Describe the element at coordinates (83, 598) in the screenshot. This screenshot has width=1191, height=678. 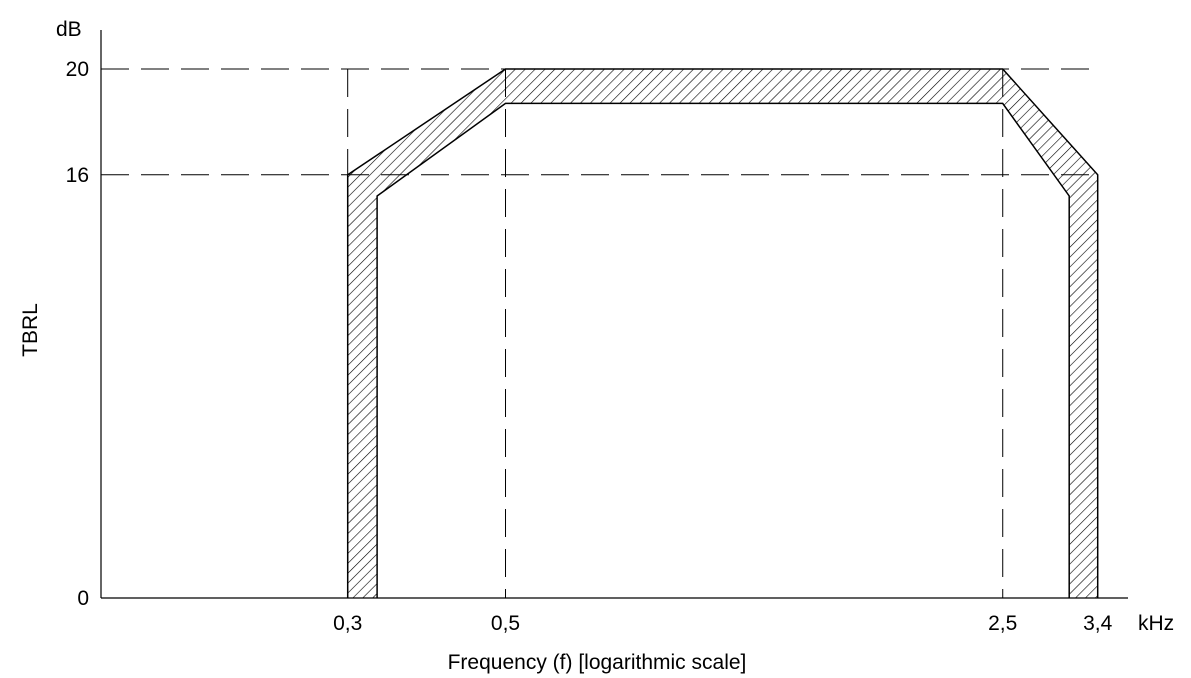
I see `y-tick-label-0: 0` at that location.